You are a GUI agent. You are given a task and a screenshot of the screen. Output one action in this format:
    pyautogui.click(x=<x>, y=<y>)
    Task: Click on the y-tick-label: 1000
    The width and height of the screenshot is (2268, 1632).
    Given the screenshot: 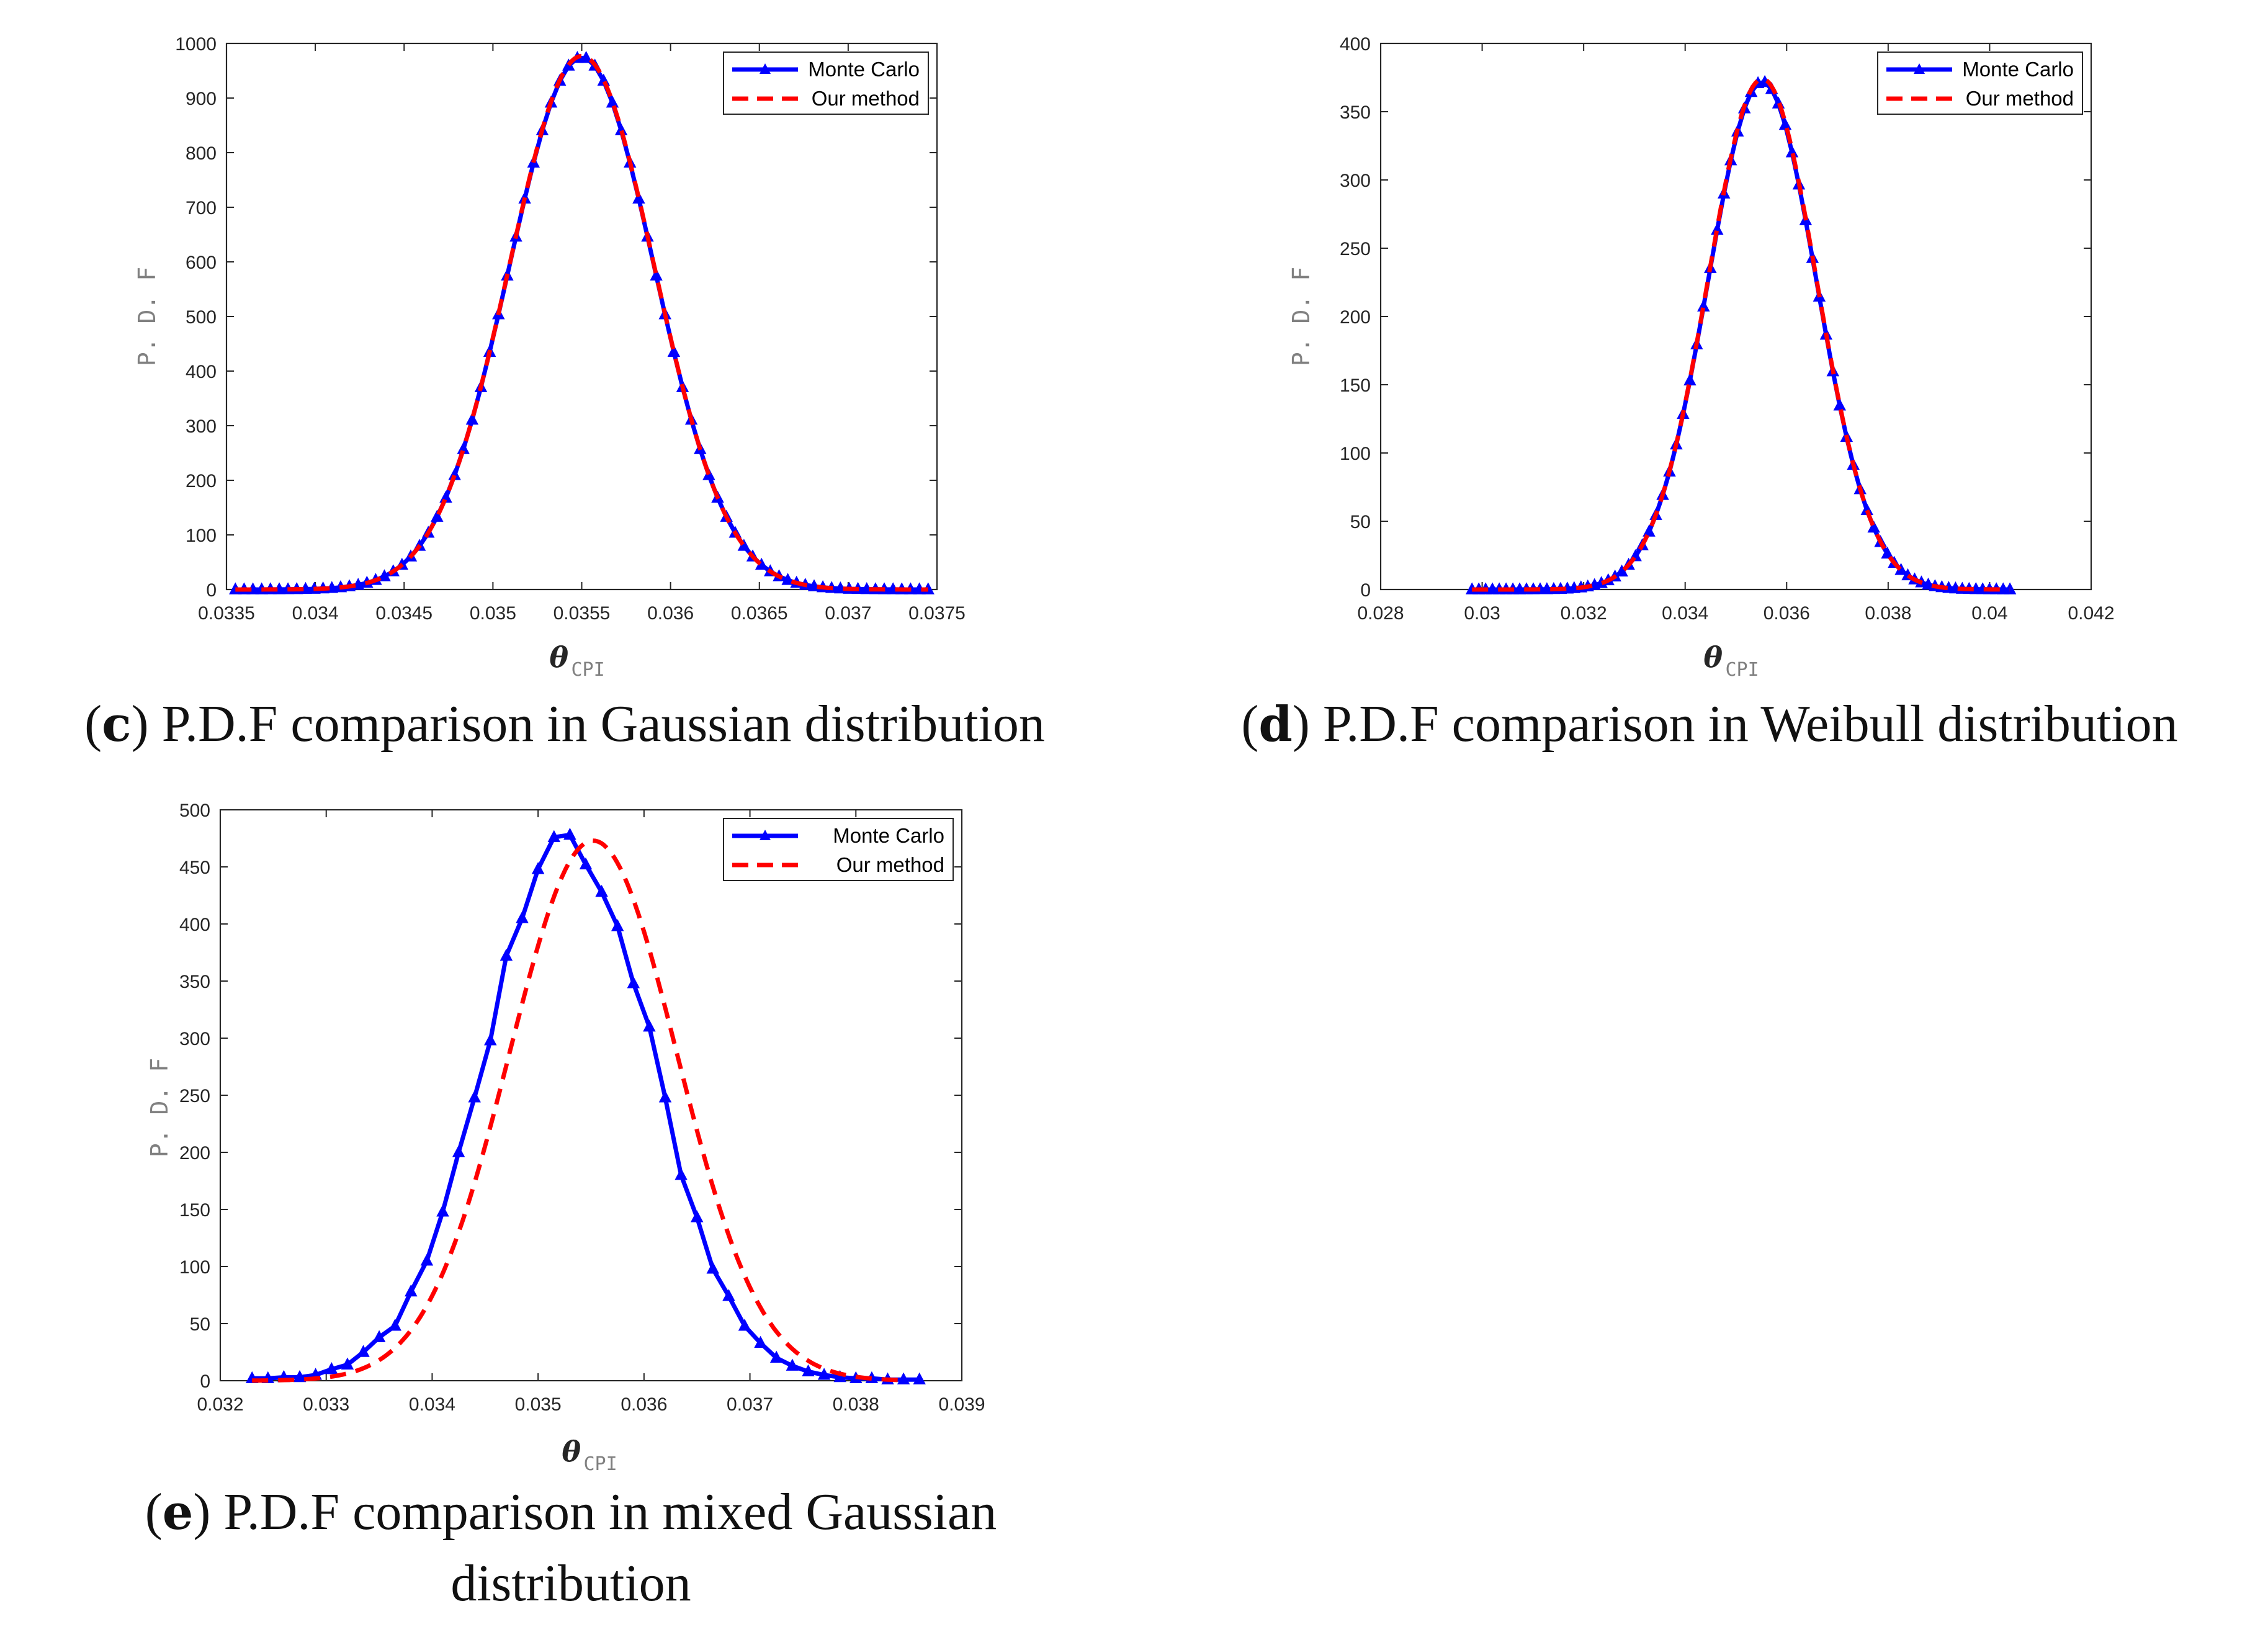 What is the action you would take?
    pyautogui.click(x=196, y=45)
    